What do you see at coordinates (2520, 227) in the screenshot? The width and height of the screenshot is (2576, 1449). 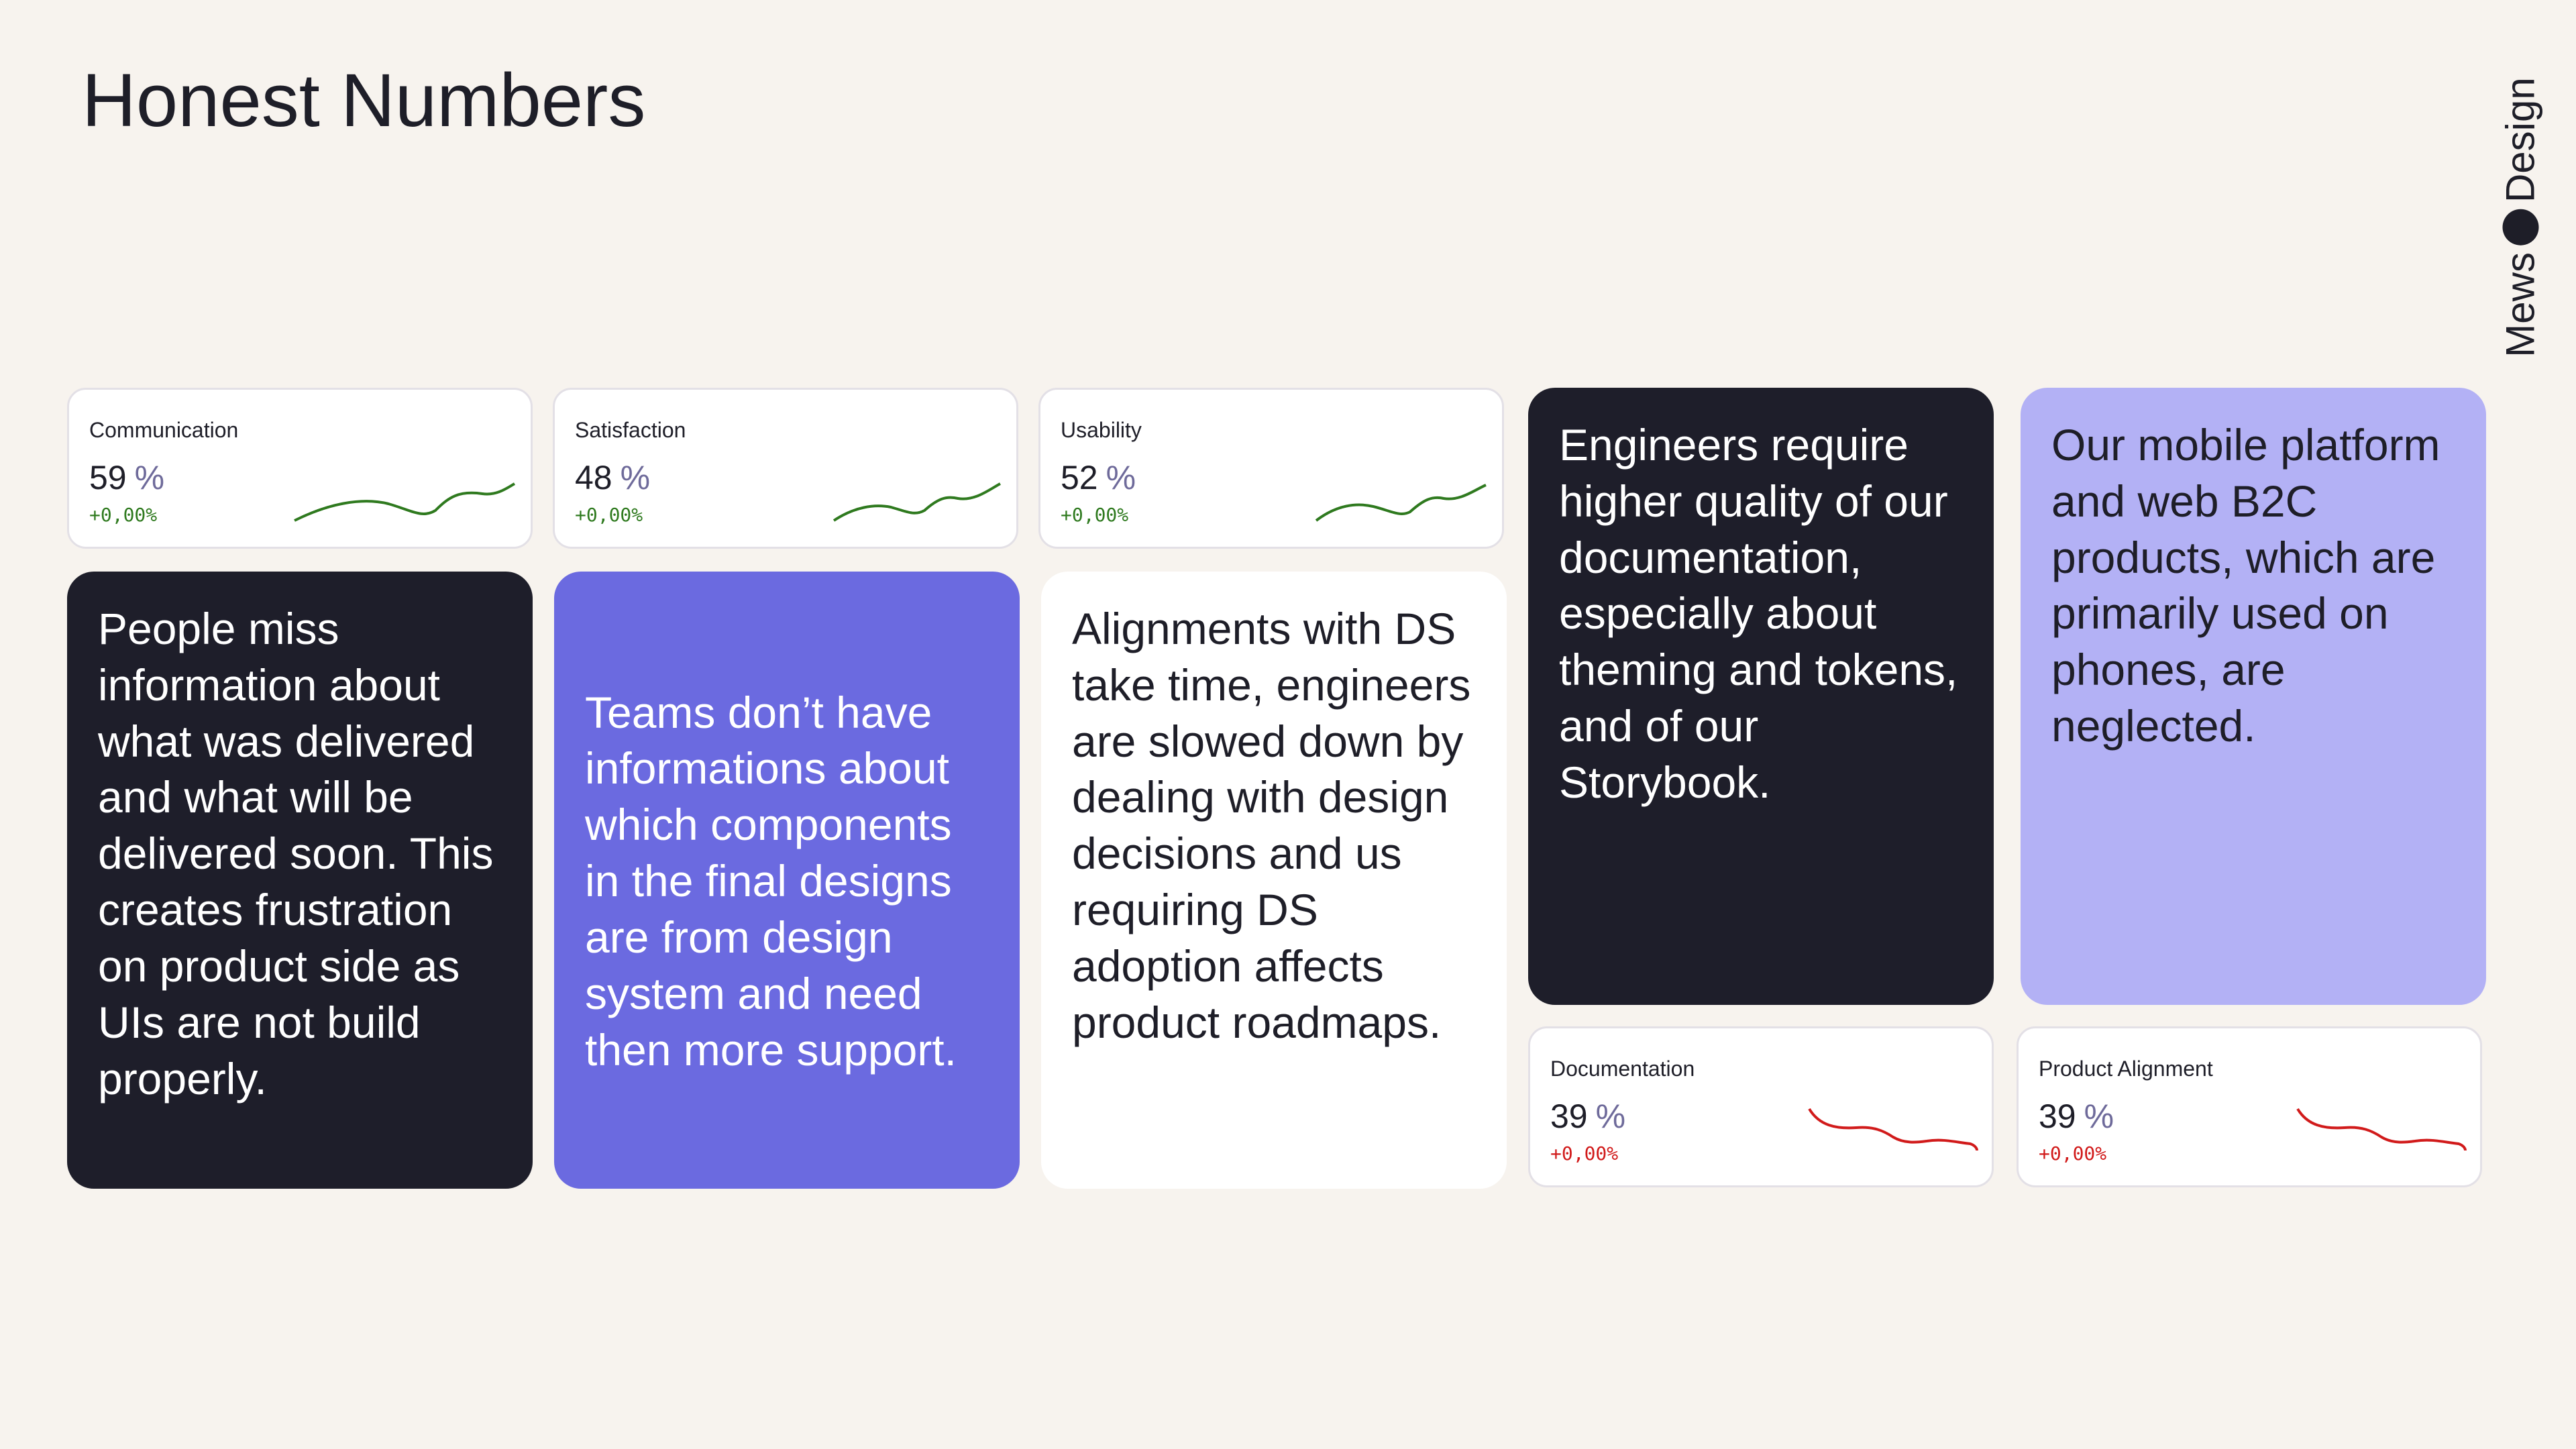 I see `brand-dot-icon` at bounding box center [2520, 227].